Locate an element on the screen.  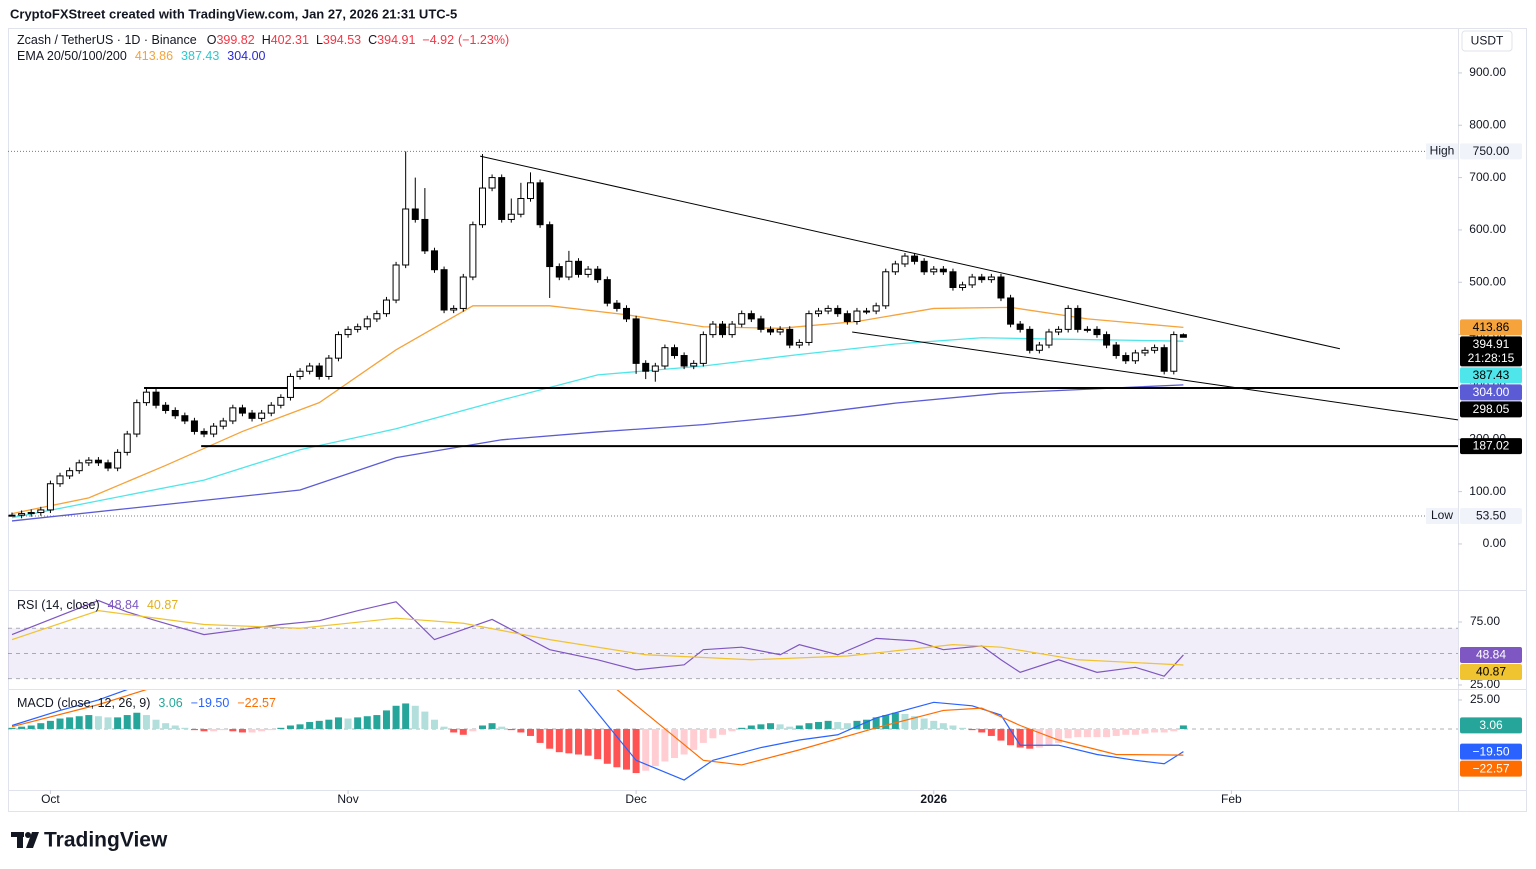
ohlc-letter: H is located at coordinates (266, 40).